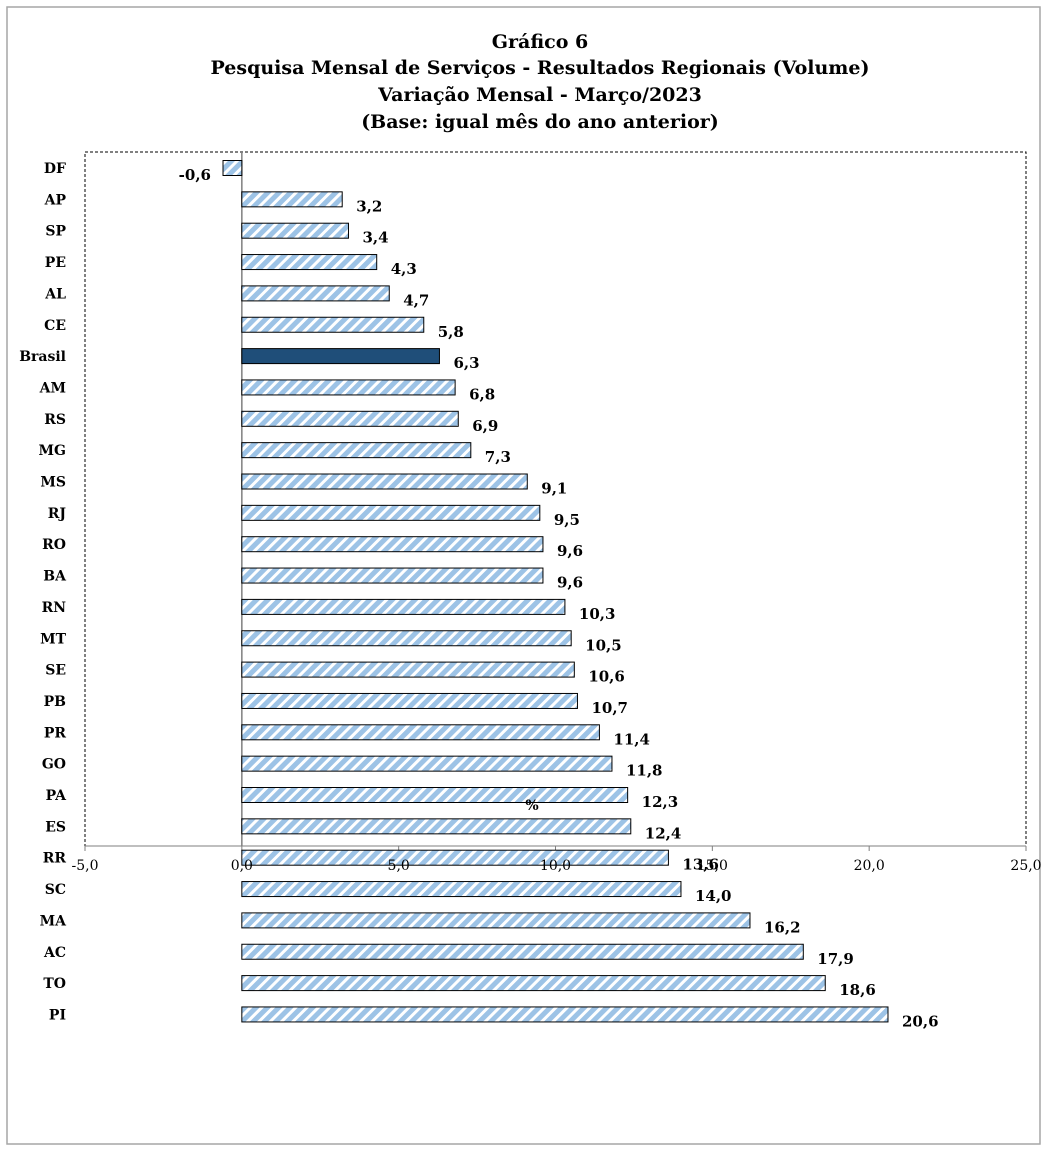 This screenshot has height=1151, width=1045. I want to click on category-label: CE, so click(55, 326).